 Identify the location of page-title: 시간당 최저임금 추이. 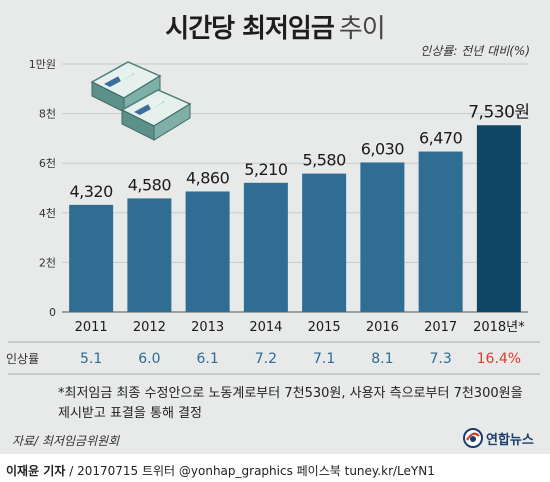
(275, 26).